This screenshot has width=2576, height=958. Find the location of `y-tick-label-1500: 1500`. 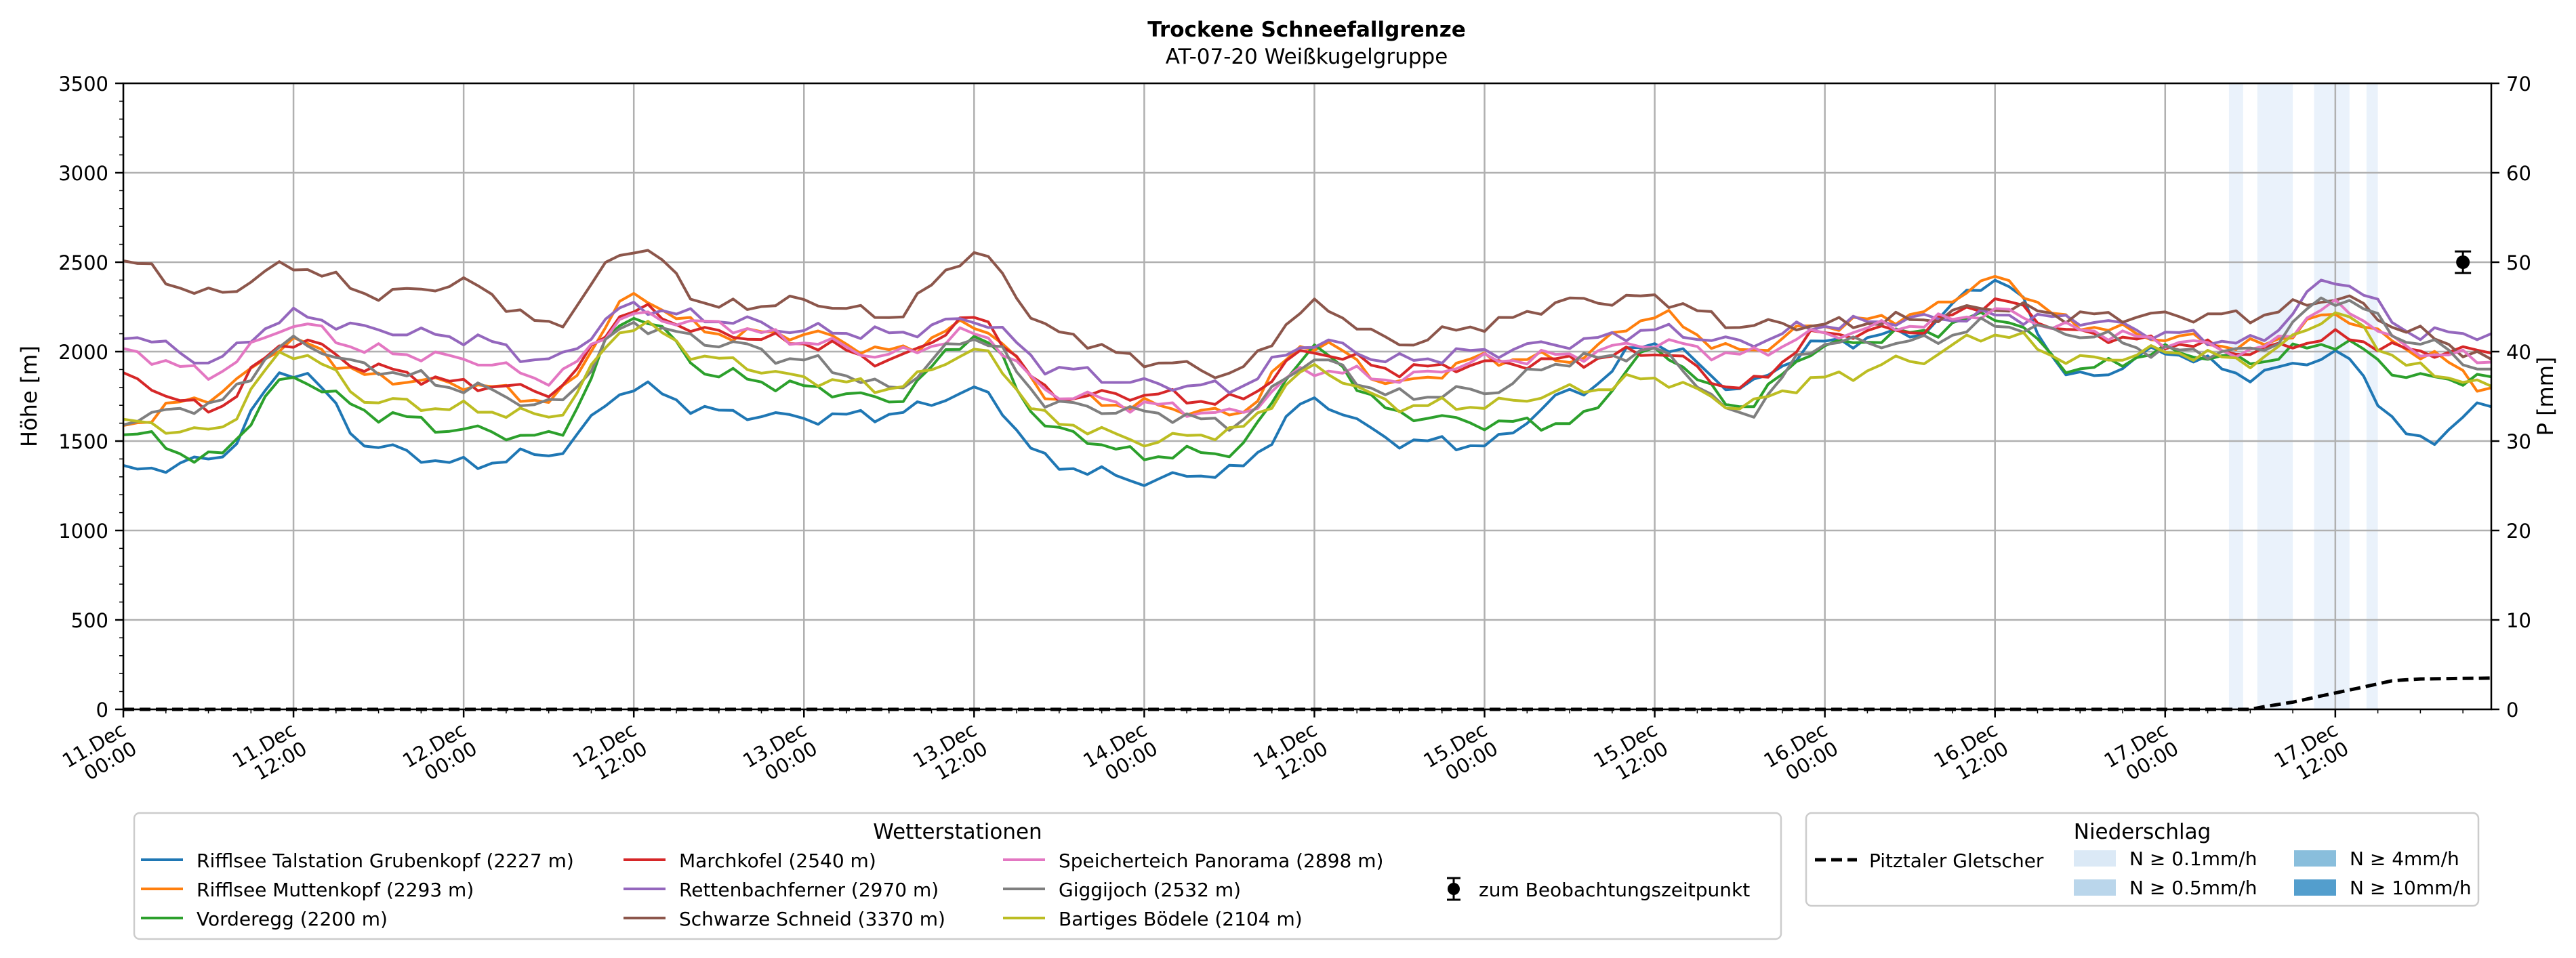

y-tick-label-1500: 1500 is located at coordinates (83, 441).